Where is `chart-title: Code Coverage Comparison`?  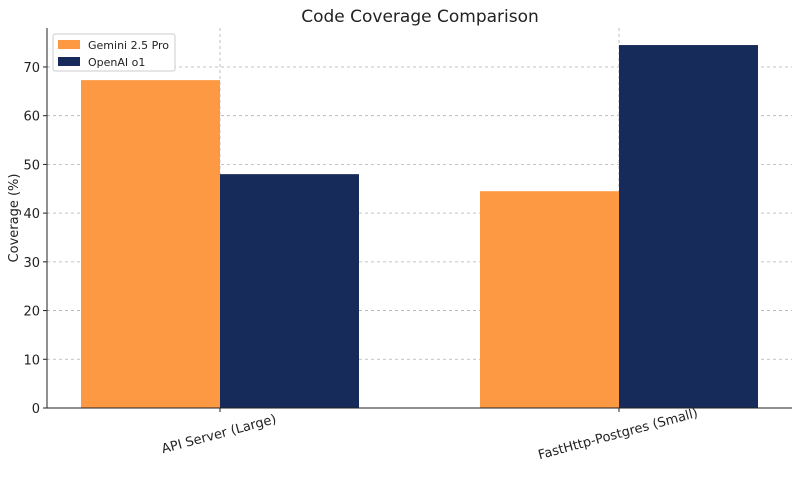
chart-title: Code Coverage Comparison is located at coordinates (420, 17).